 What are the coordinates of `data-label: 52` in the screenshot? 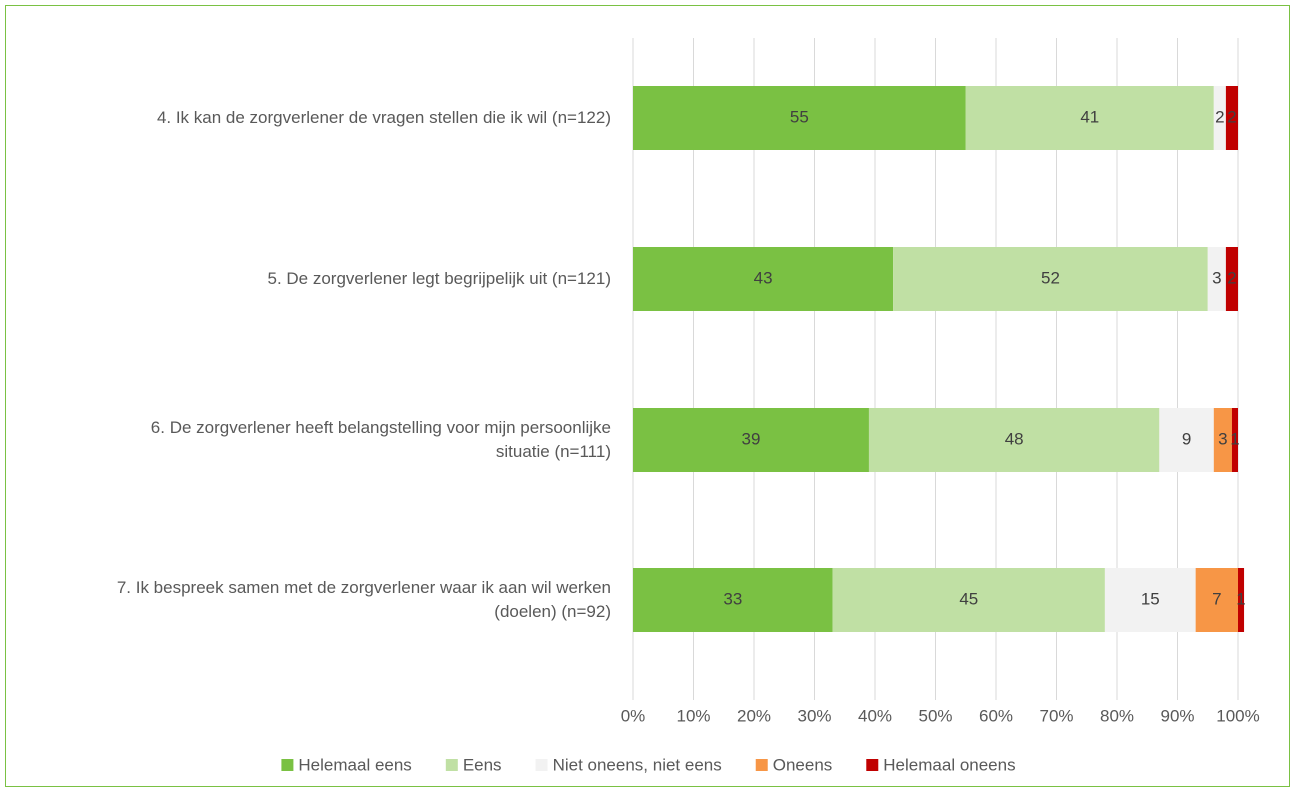 It's located at (1050, 277).